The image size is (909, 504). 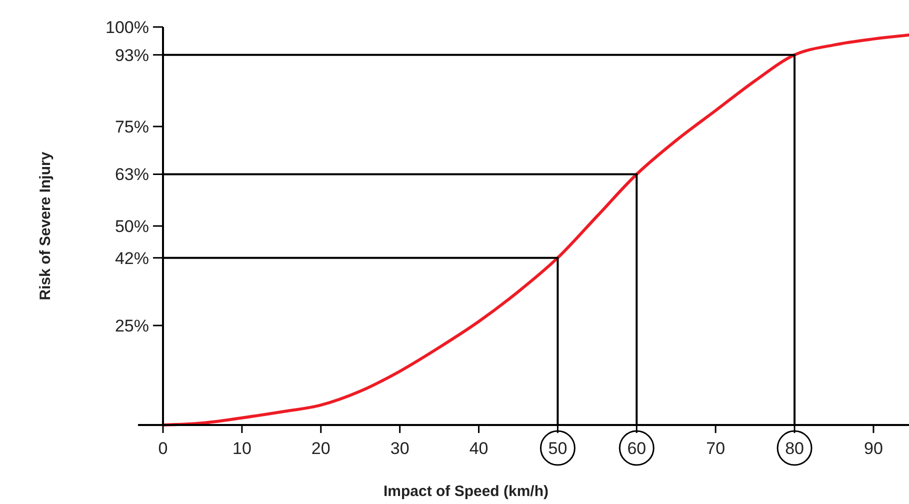 What do you see at coordinates (127, 27) in the screenshot?
I see `y-tick-label: 100%` at bounding box center [127, 27].